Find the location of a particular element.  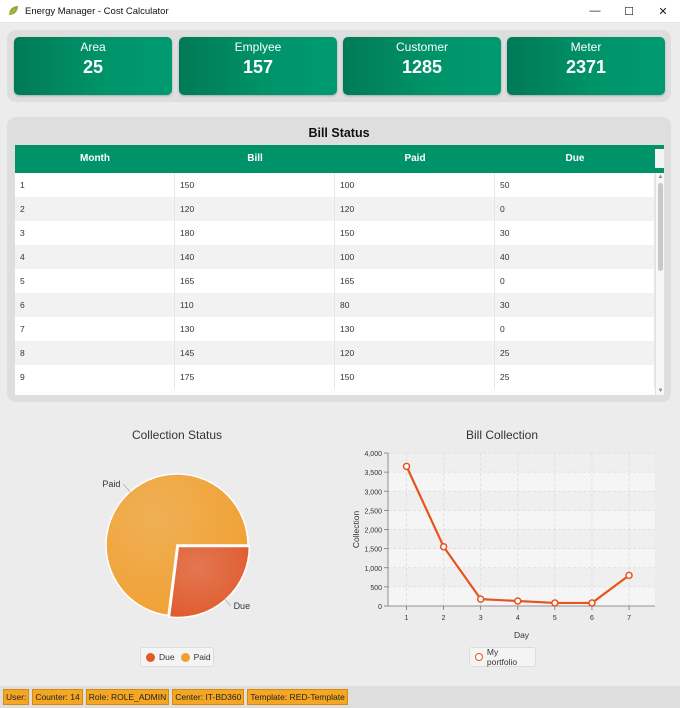

cell-paid: 80 is located at coordinates (415, 305).